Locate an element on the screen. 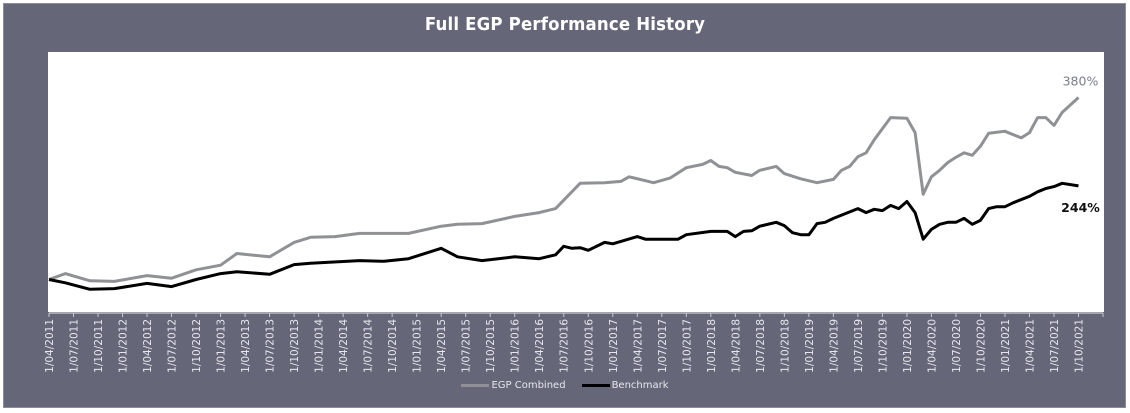  x-tick-label: 1/10/2017 is located at coordinates (687, 346).